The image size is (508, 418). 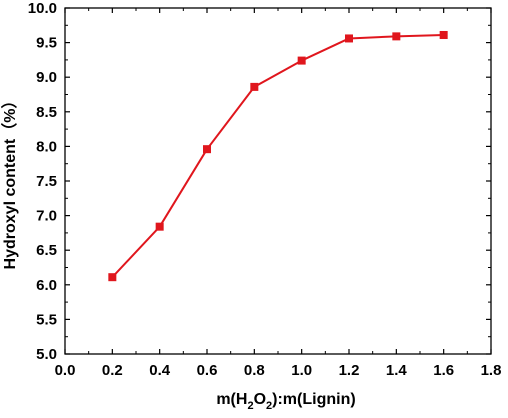 I want to click on x-axis-title: m(H2O2):m(Lignin), so click(x=285, y=401).